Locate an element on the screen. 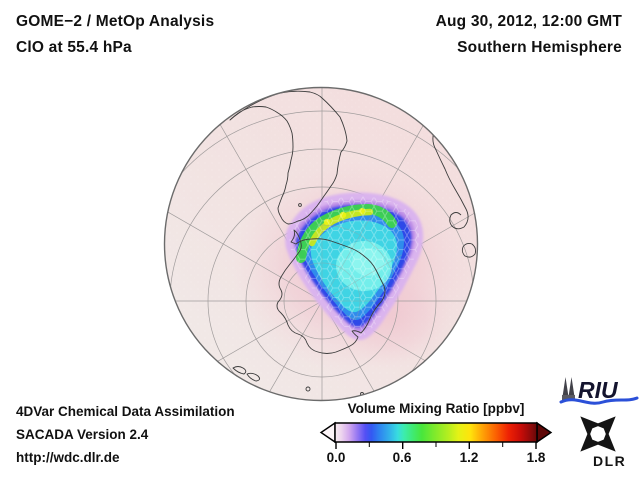 The width and height of the screenshot is (640, 480). riu-logo: RIU is located at coordinates (599, 391).